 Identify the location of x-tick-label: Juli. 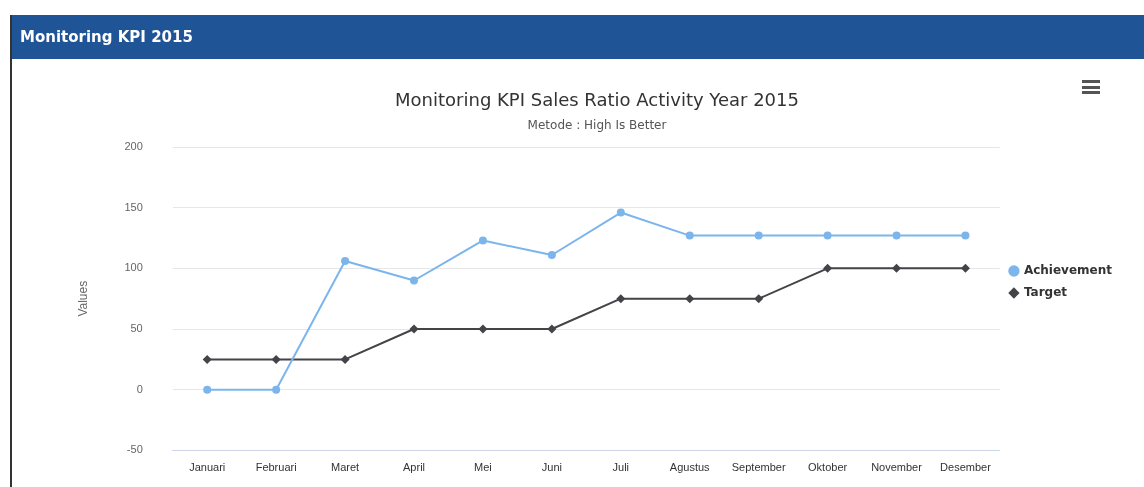
(621, 467).